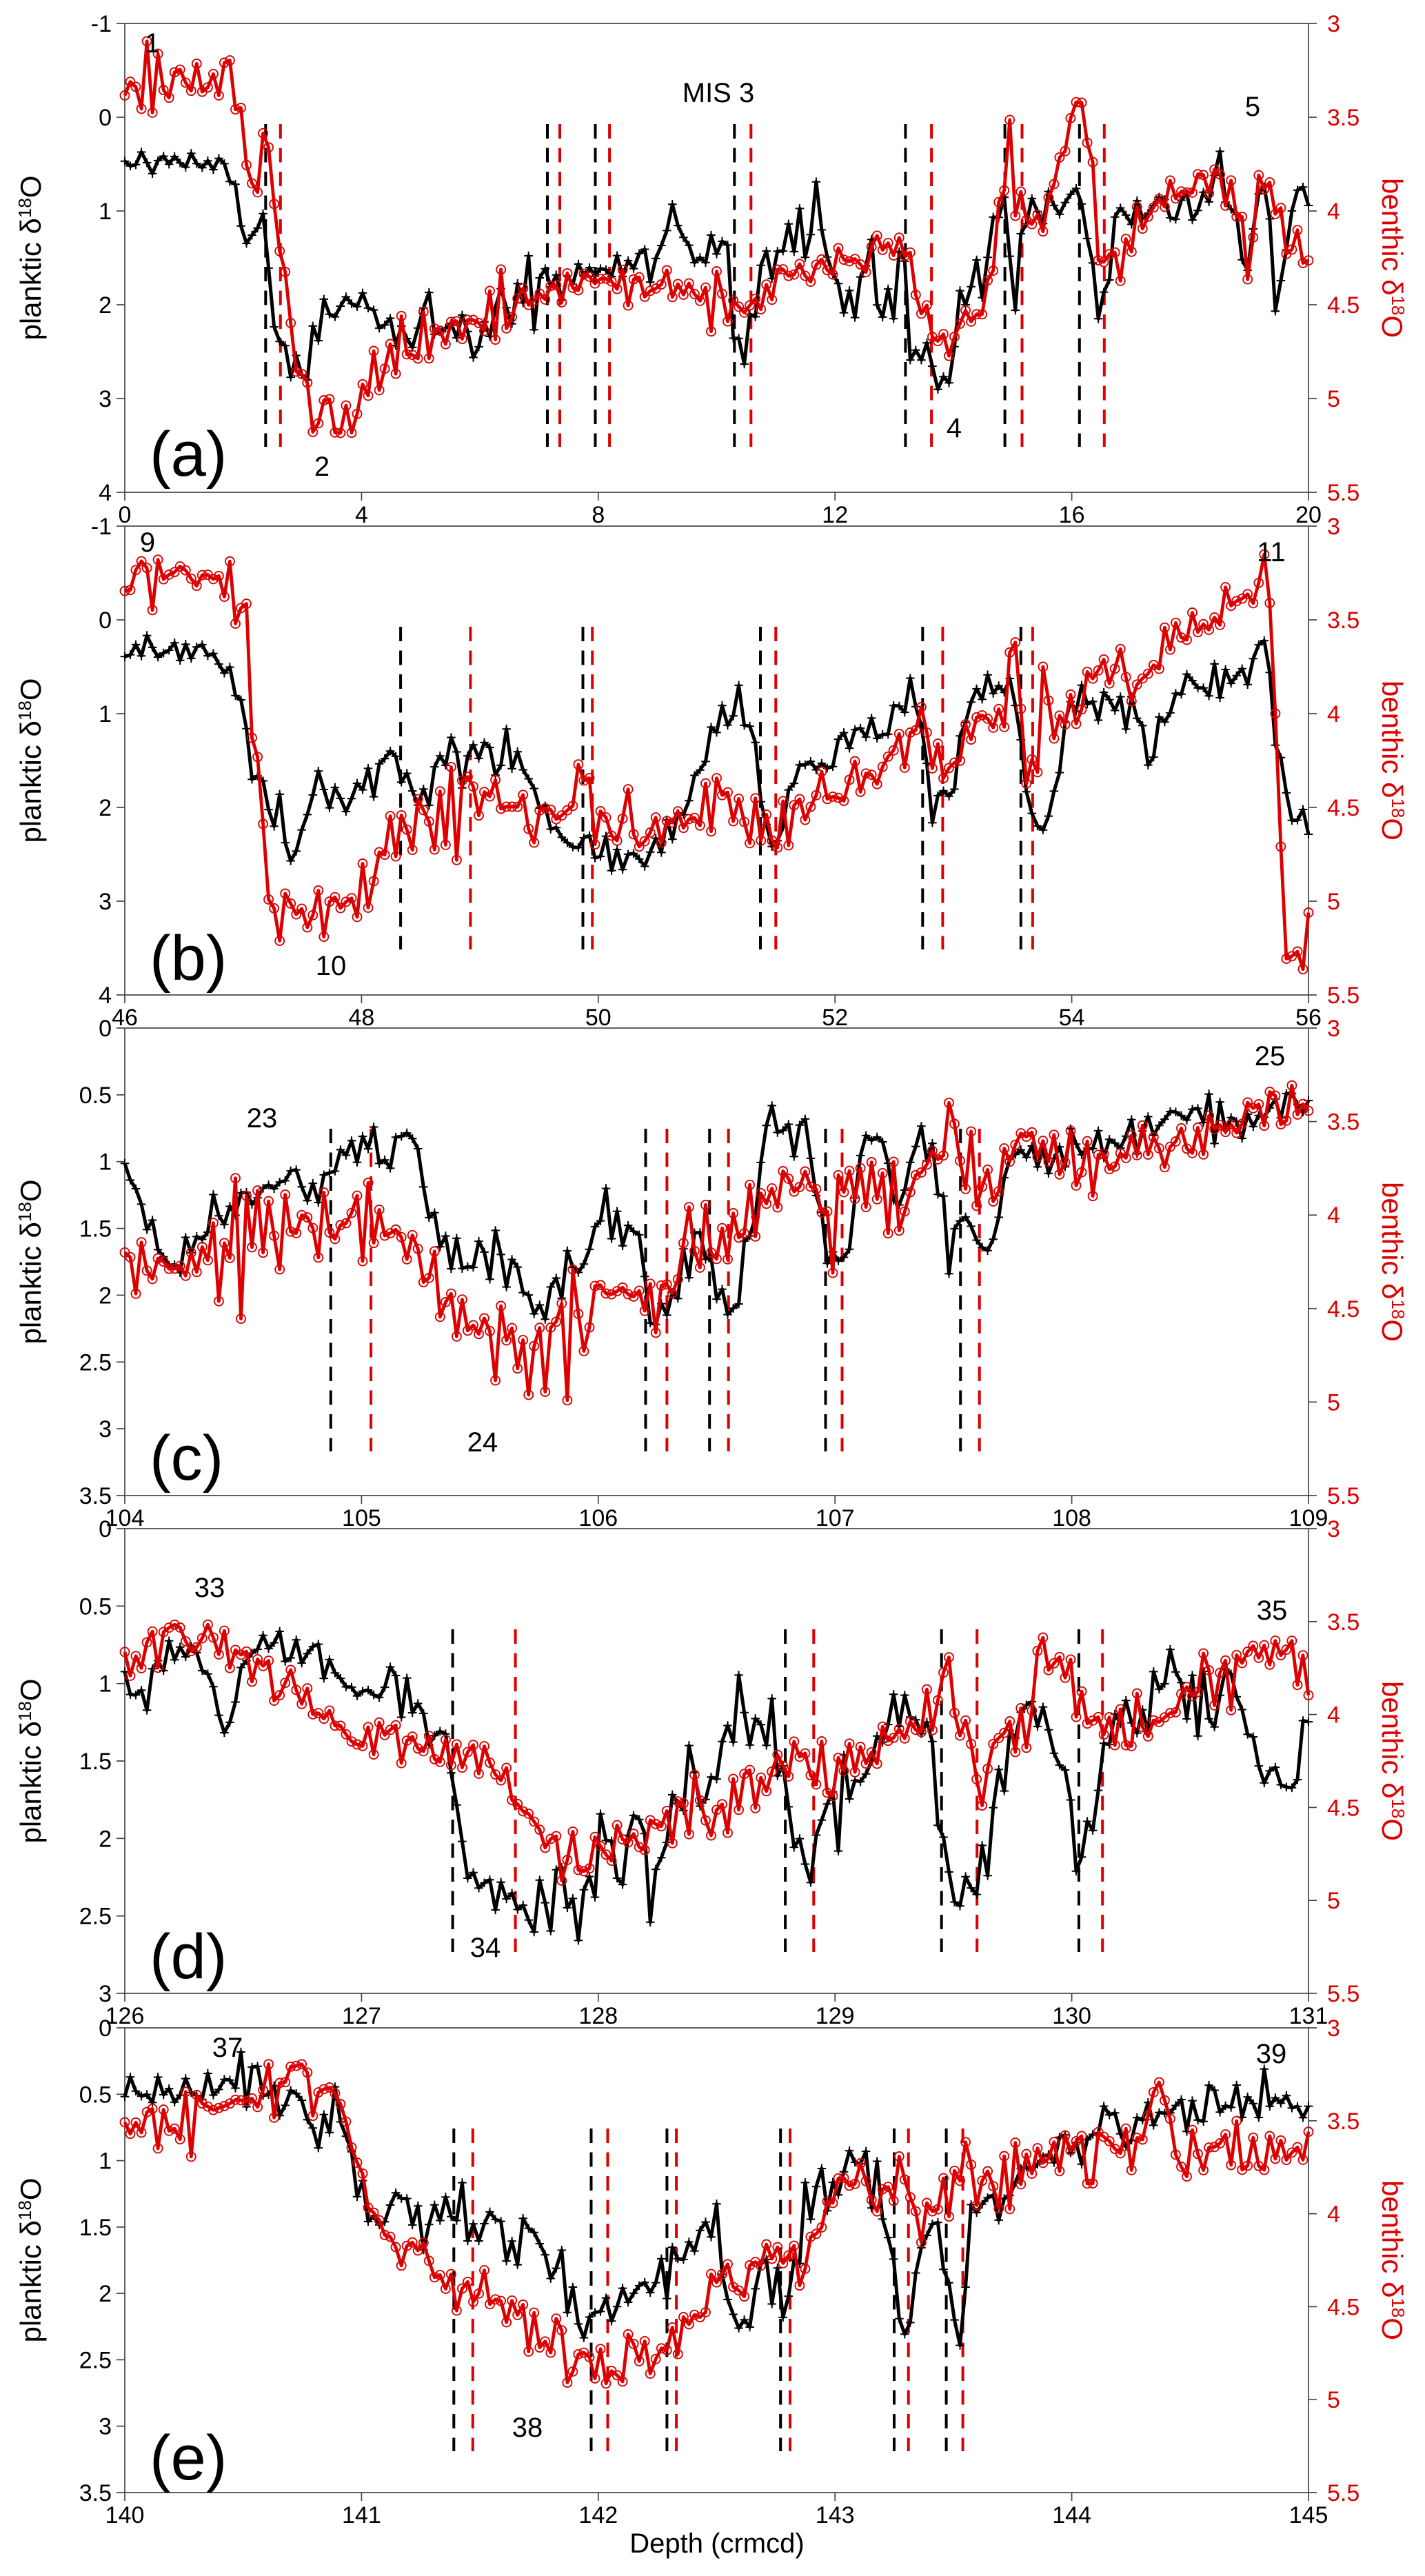  Describe the element at coordinates (1308, 2515) in the screenshot. I see `svg-text: 145` at that location.